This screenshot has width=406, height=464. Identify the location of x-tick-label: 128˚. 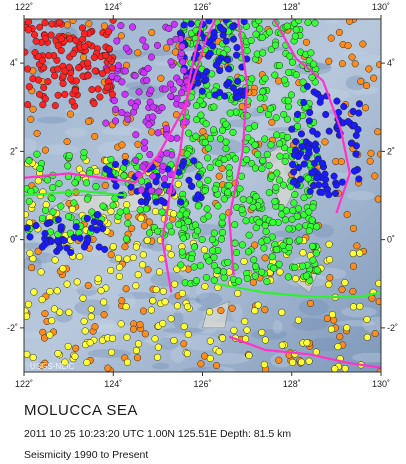
(292, 384).